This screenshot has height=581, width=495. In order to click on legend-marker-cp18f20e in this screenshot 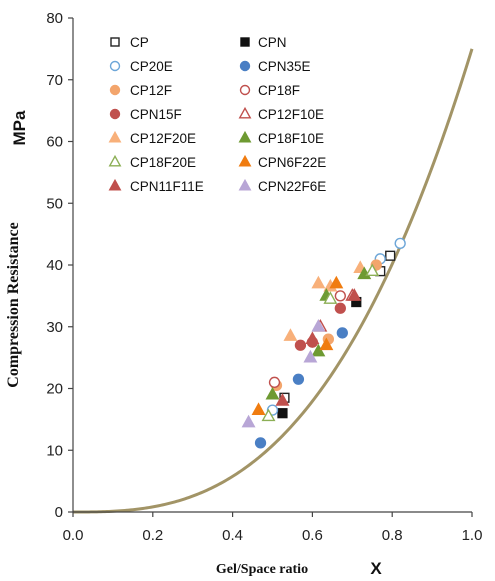, I will do `click(115, 160)`.